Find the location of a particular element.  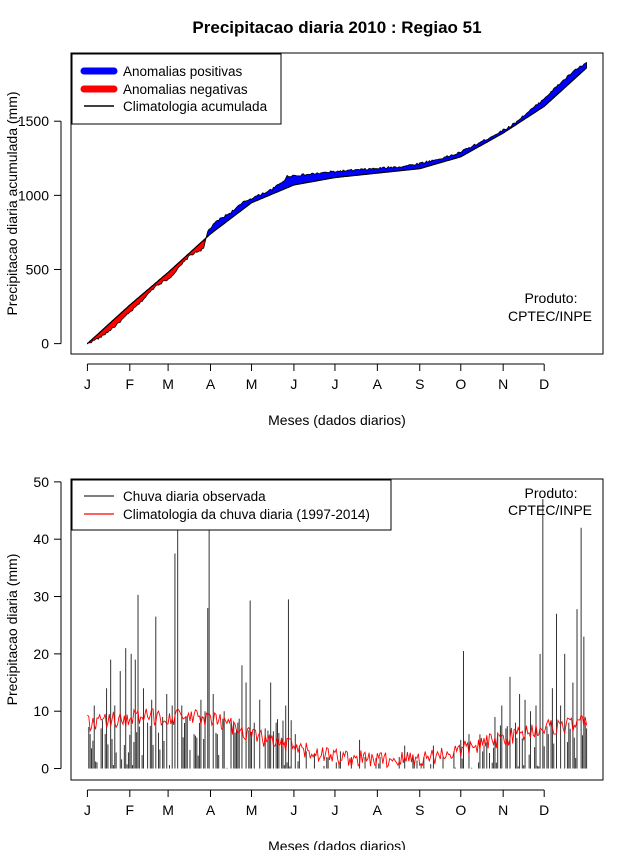

figure-title: Precipitacao diaria 2010 : Regiao 51 is located at coordinates (336, 27).